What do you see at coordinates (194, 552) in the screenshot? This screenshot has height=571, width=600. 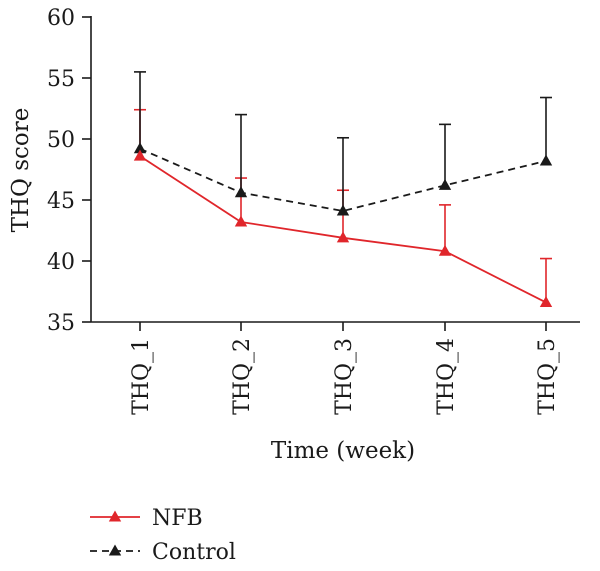 I see `legend-label: Control` at bounding box center [194, 552].